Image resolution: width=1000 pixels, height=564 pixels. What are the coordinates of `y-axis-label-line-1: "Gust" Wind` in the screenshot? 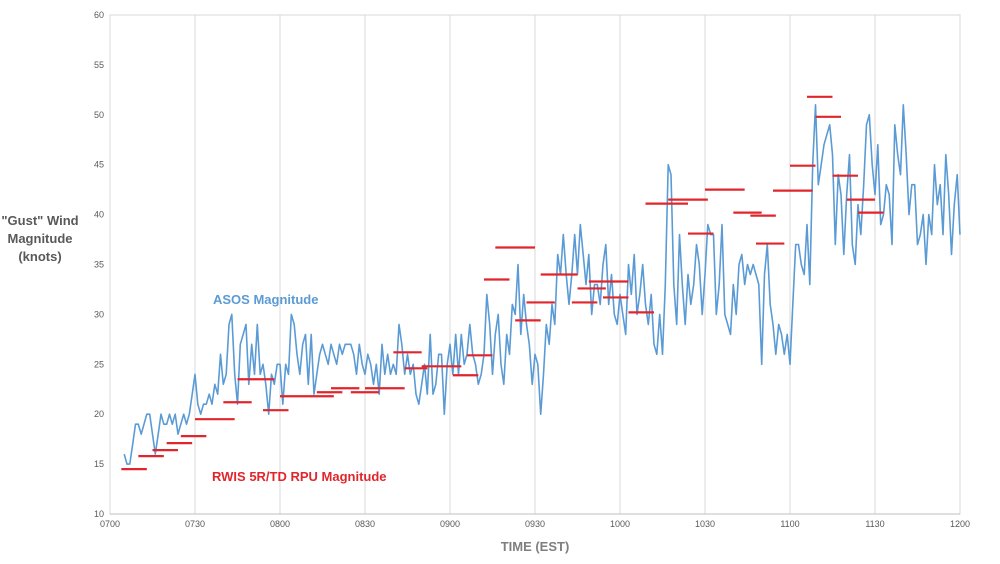 It's located at (39, 220).